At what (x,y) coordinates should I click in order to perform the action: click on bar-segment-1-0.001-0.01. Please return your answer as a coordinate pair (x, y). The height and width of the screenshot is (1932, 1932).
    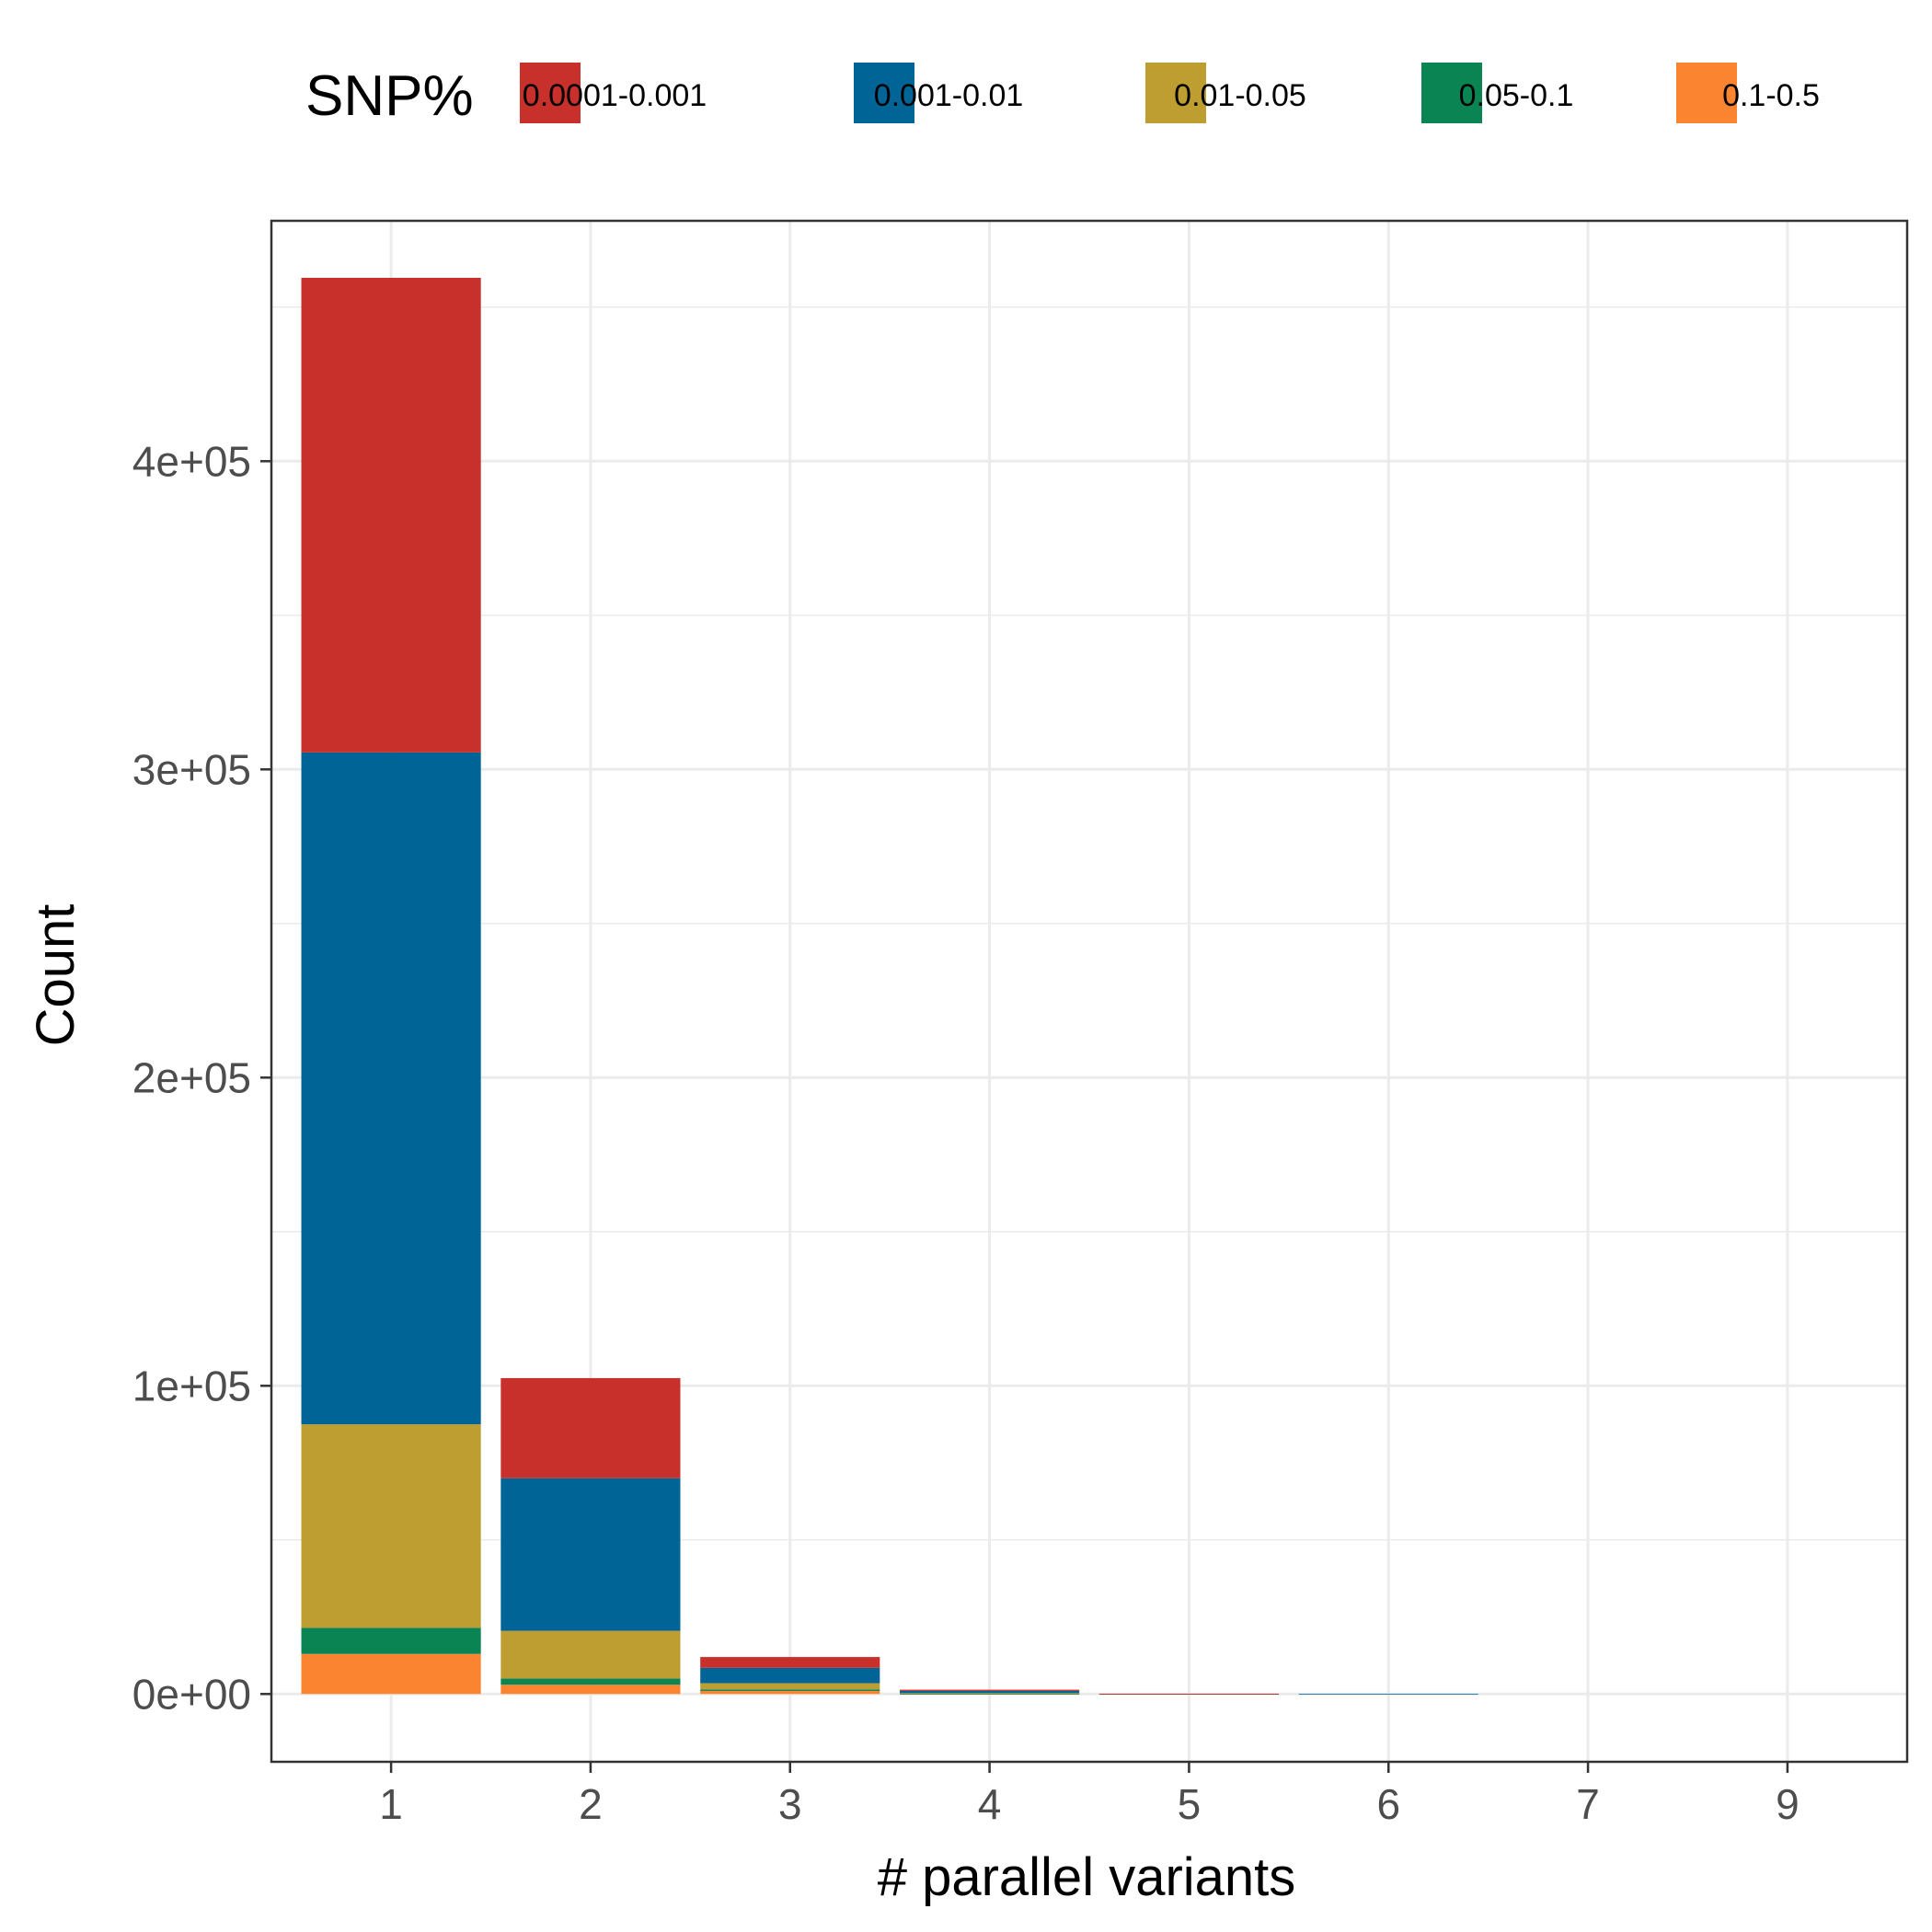
    Looking at the image, I should click on (391, 1088).